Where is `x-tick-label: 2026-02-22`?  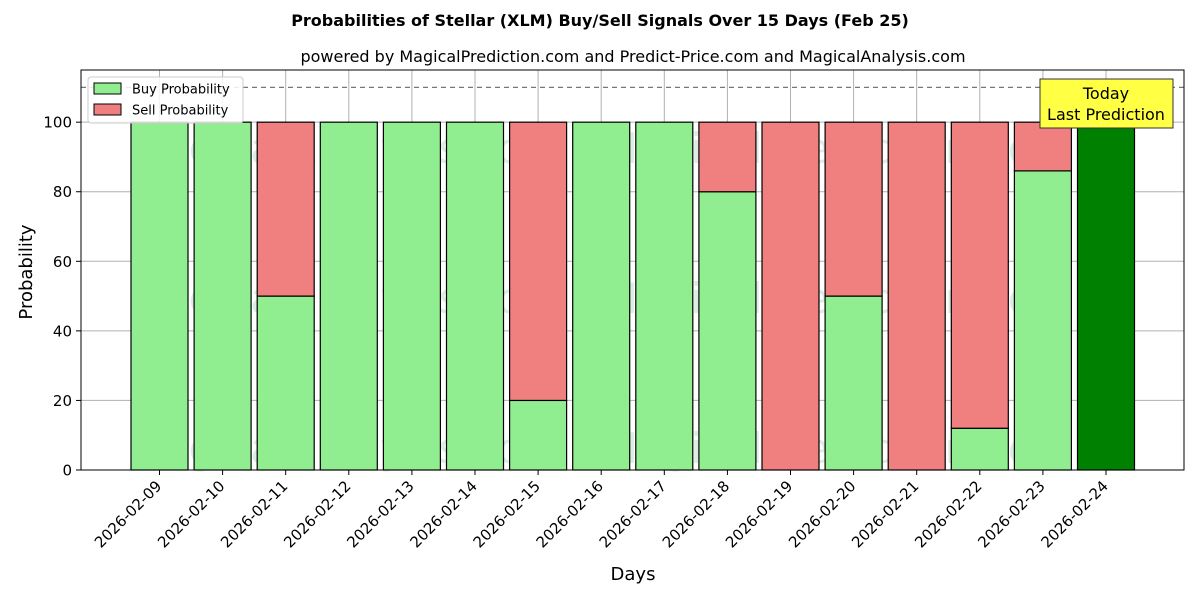 x-tick-label: 2026-02-22 is located at coordinates (948, 514).